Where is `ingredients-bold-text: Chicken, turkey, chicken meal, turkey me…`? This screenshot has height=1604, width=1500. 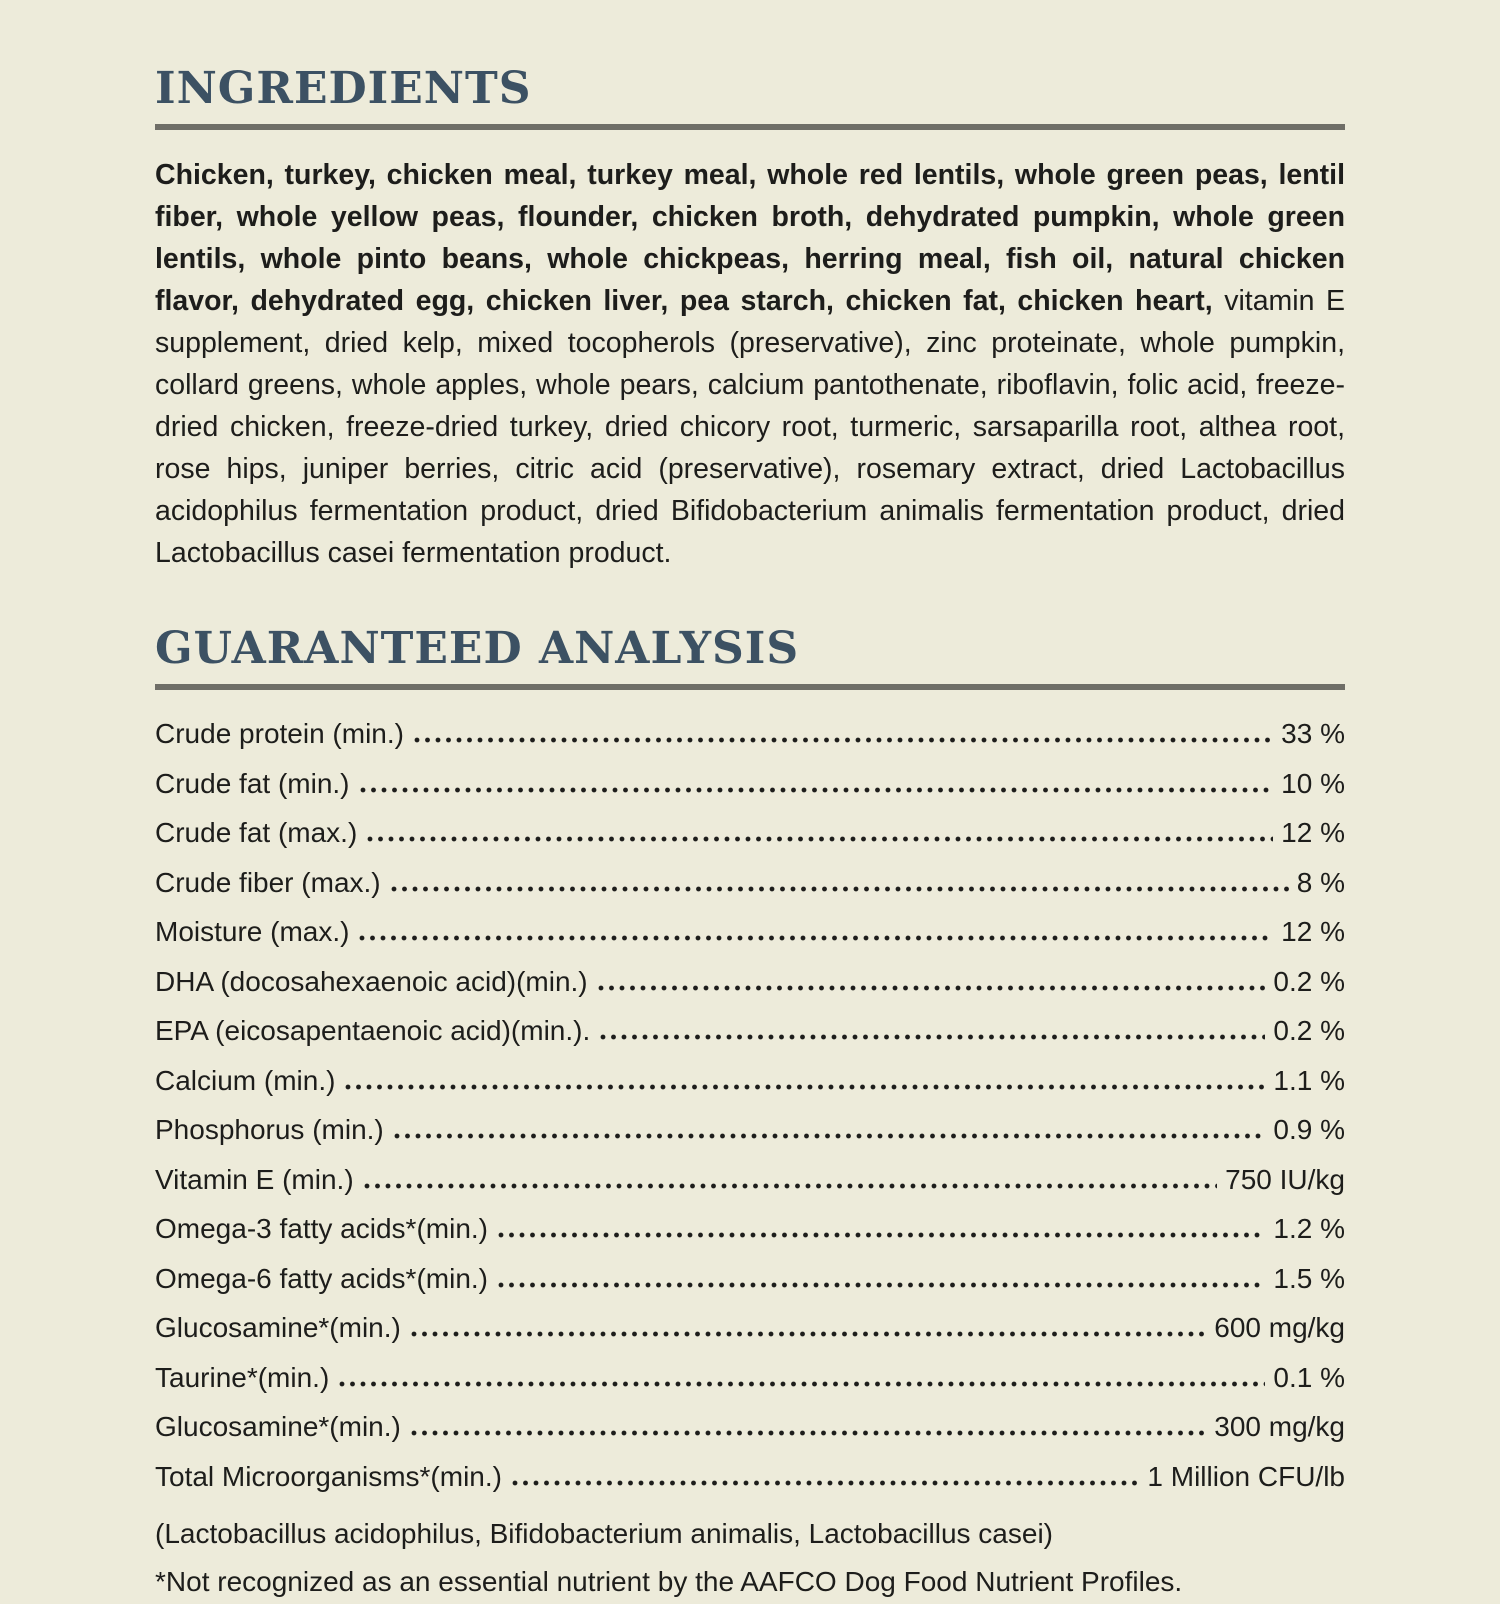
ingredients-bold-text: Chicken, turkey, chicken meal, turkey me… is located at coordinates (750, 238).